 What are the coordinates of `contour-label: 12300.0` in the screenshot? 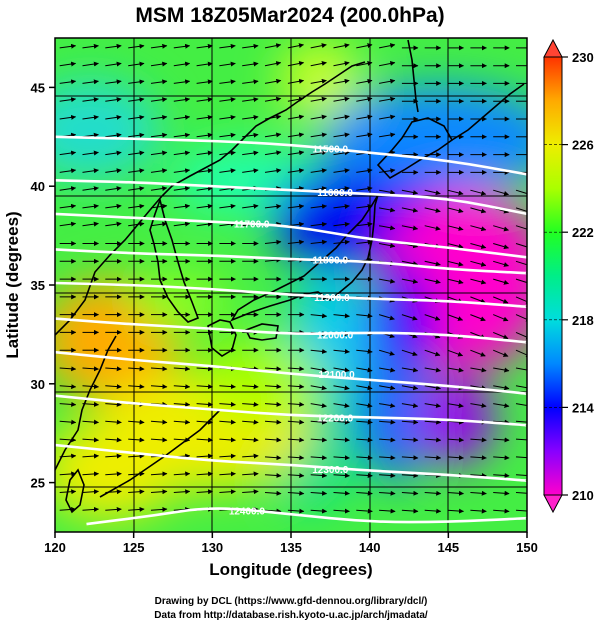 It's located at (330, 470).